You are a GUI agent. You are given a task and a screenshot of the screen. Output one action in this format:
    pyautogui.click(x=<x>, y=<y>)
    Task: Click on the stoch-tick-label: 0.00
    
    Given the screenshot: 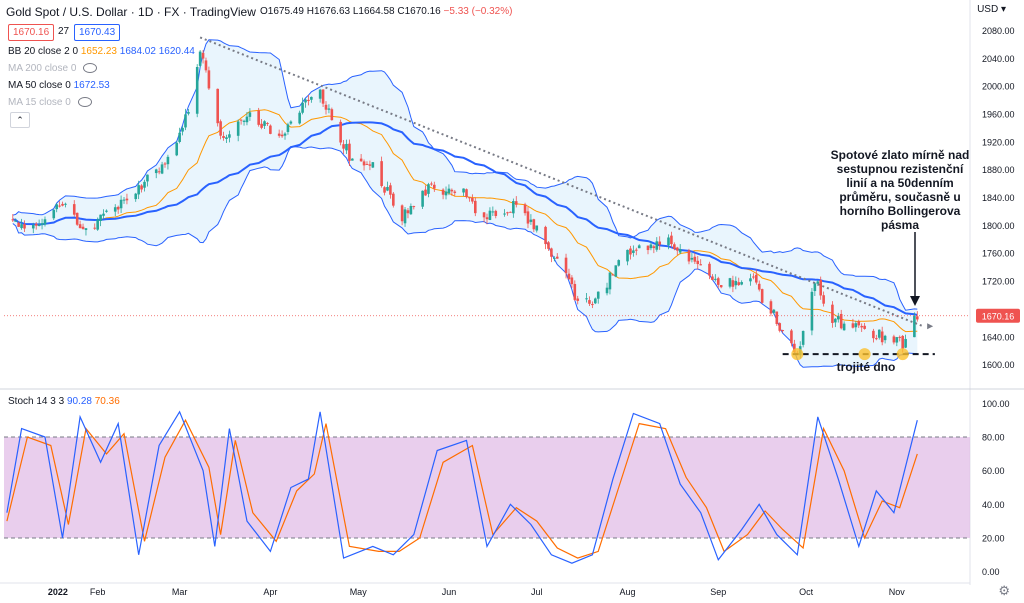 What is the action you would take?
    pyautogui.click(x=991, y=572)
    